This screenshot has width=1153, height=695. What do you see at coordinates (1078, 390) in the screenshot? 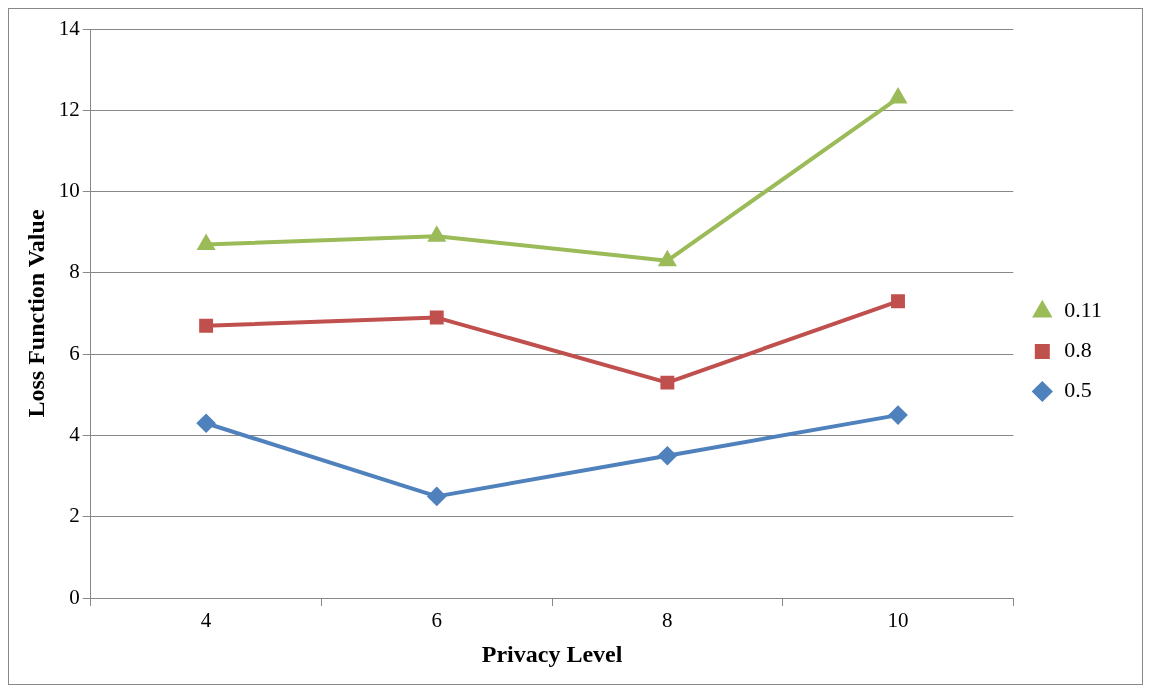
I see `legend-label: 0.5` at bounding box center [1078, 390].